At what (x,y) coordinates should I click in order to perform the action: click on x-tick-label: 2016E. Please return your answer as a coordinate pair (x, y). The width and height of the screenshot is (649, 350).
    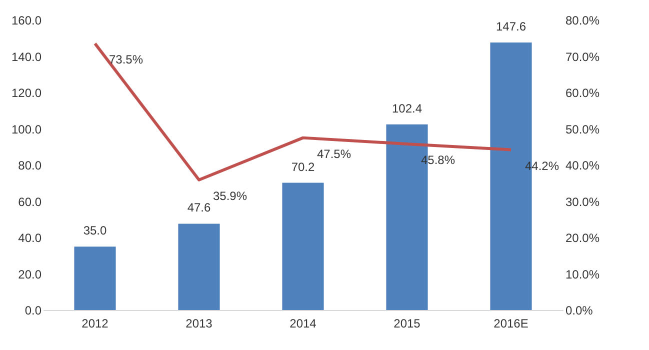
    Looking at the image, I should click on (511, 323).